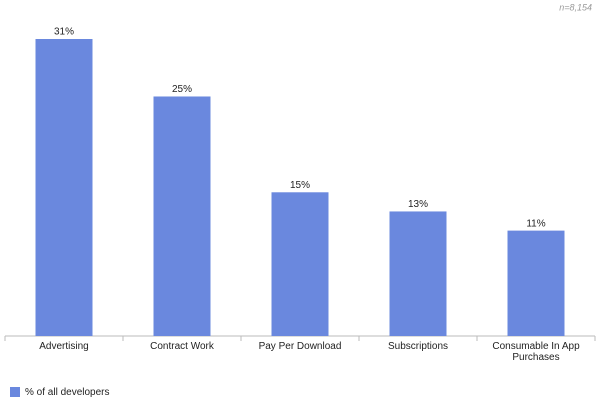 Image resolution: width=600 pixels, height=400 pixels. I want to click on data-label: 11%, so click(535, 223).